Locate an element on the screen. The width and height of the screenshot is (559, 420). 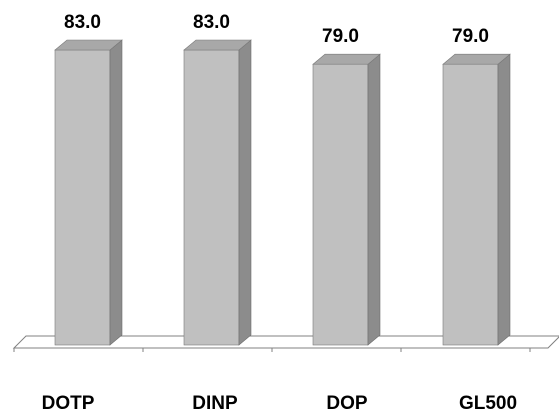
category-label: DINP is located at coordinates (215, 403).